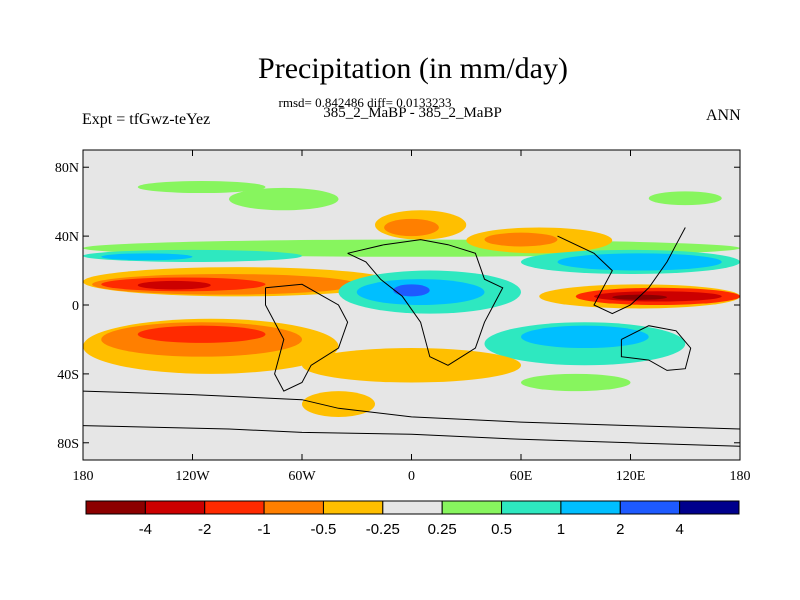  Describe the element at coordinates (302, 476) in the screenshot. I see `x-tick-label-2: 60W` at that location.